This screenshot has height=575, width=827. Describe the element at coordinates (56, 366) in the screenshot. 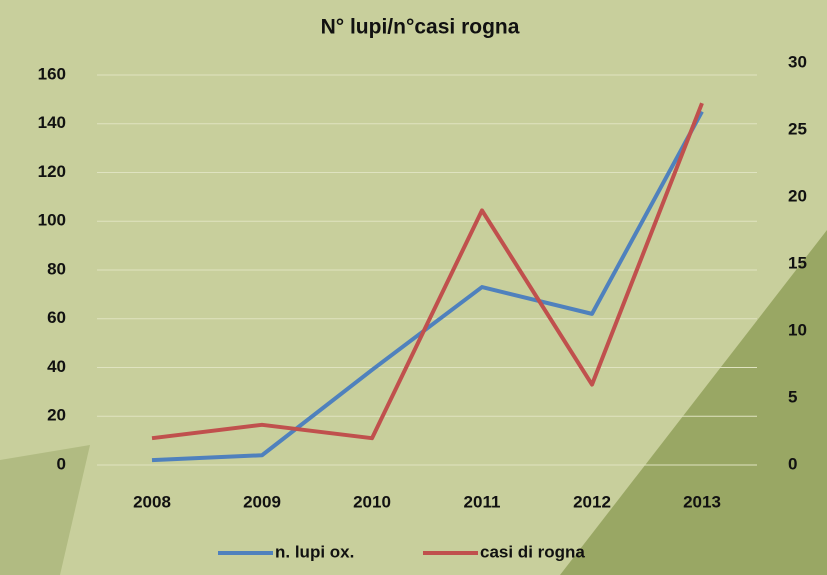

I see `y-tick-label: 40` at that location.